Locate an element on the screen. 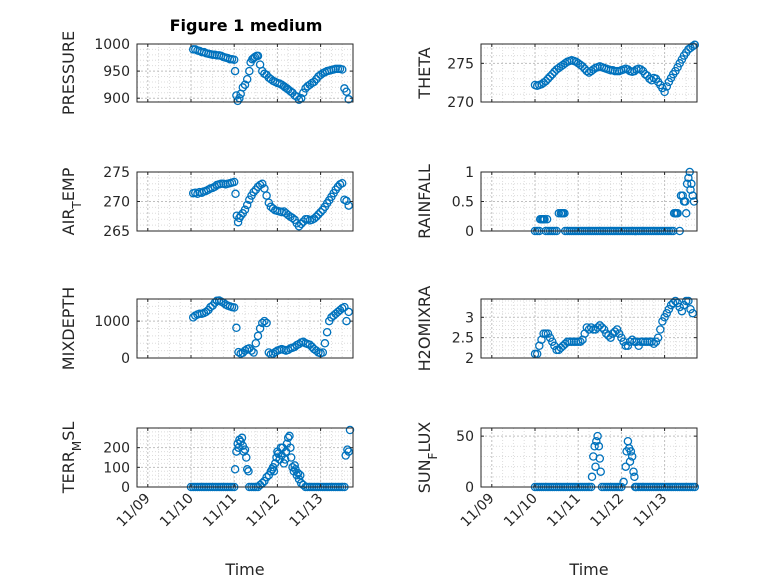 This screenshot has width=778, height=583. pressure-ylabel: PRESSURE is located at coordinates (68, 73).